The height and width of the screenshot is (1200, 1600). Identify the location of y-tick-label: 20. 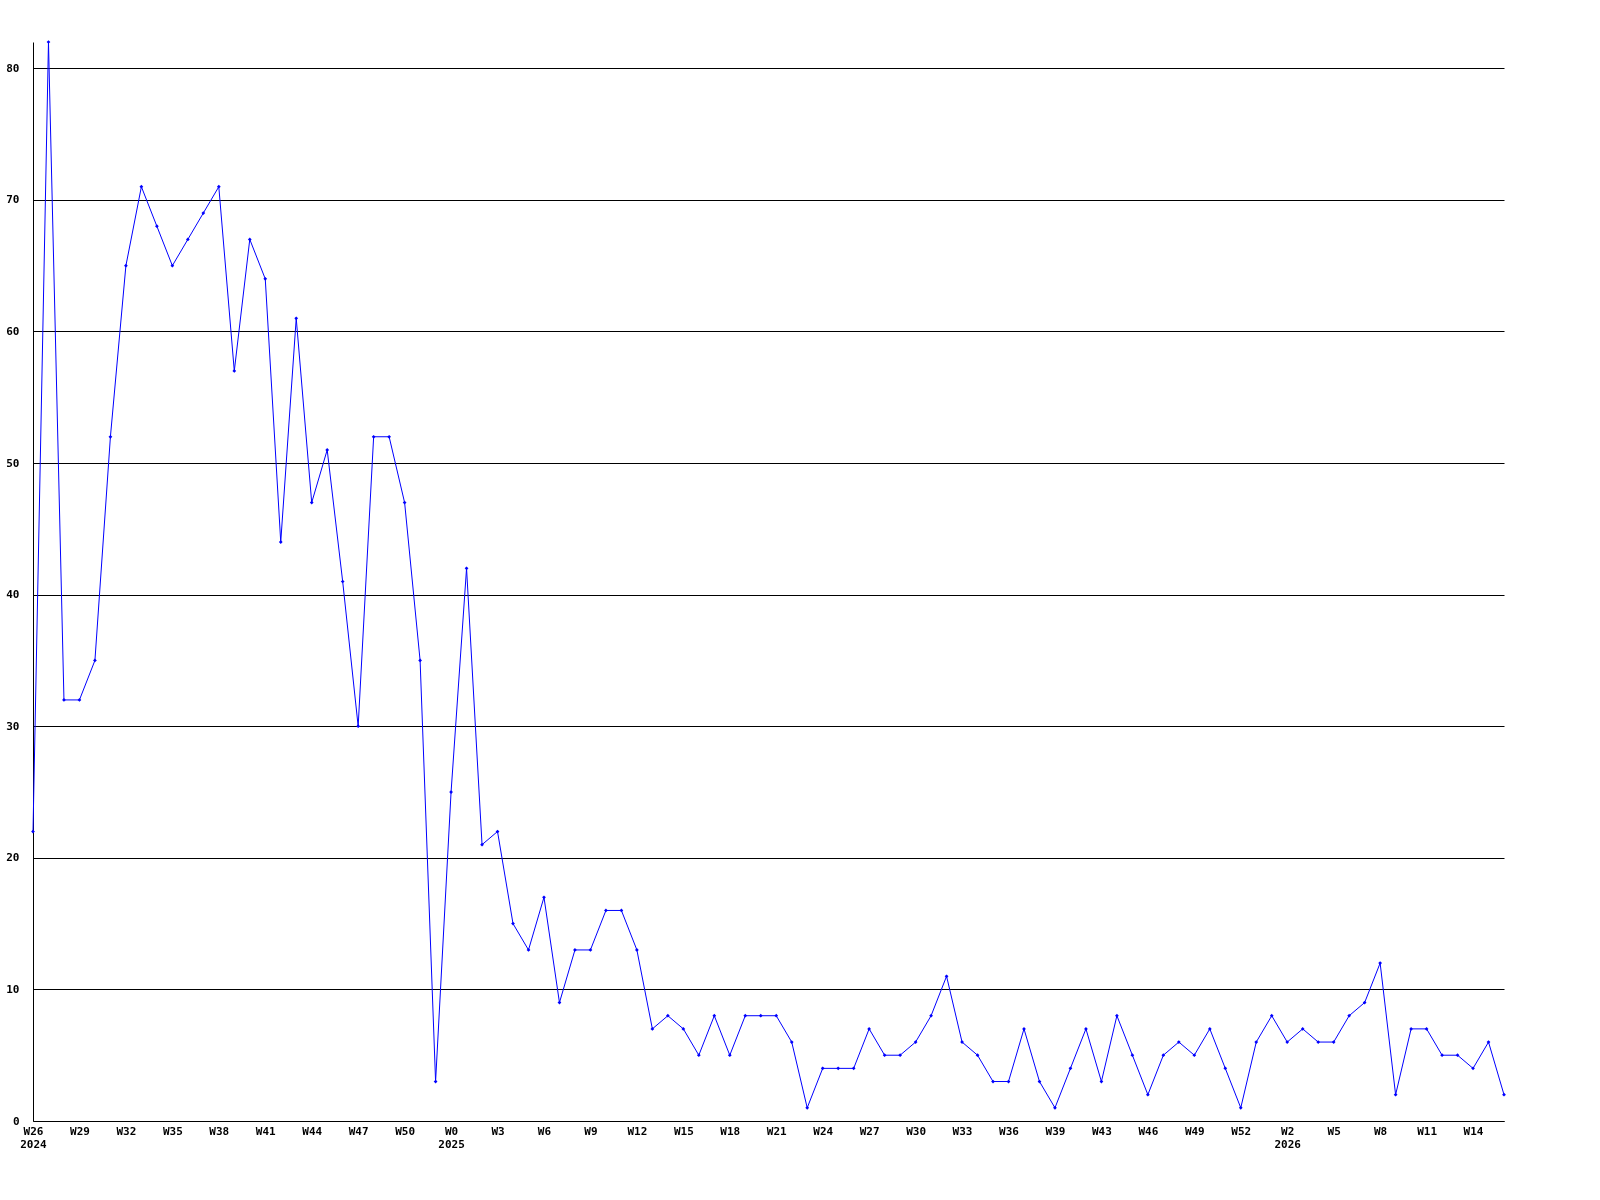
(13, 858).